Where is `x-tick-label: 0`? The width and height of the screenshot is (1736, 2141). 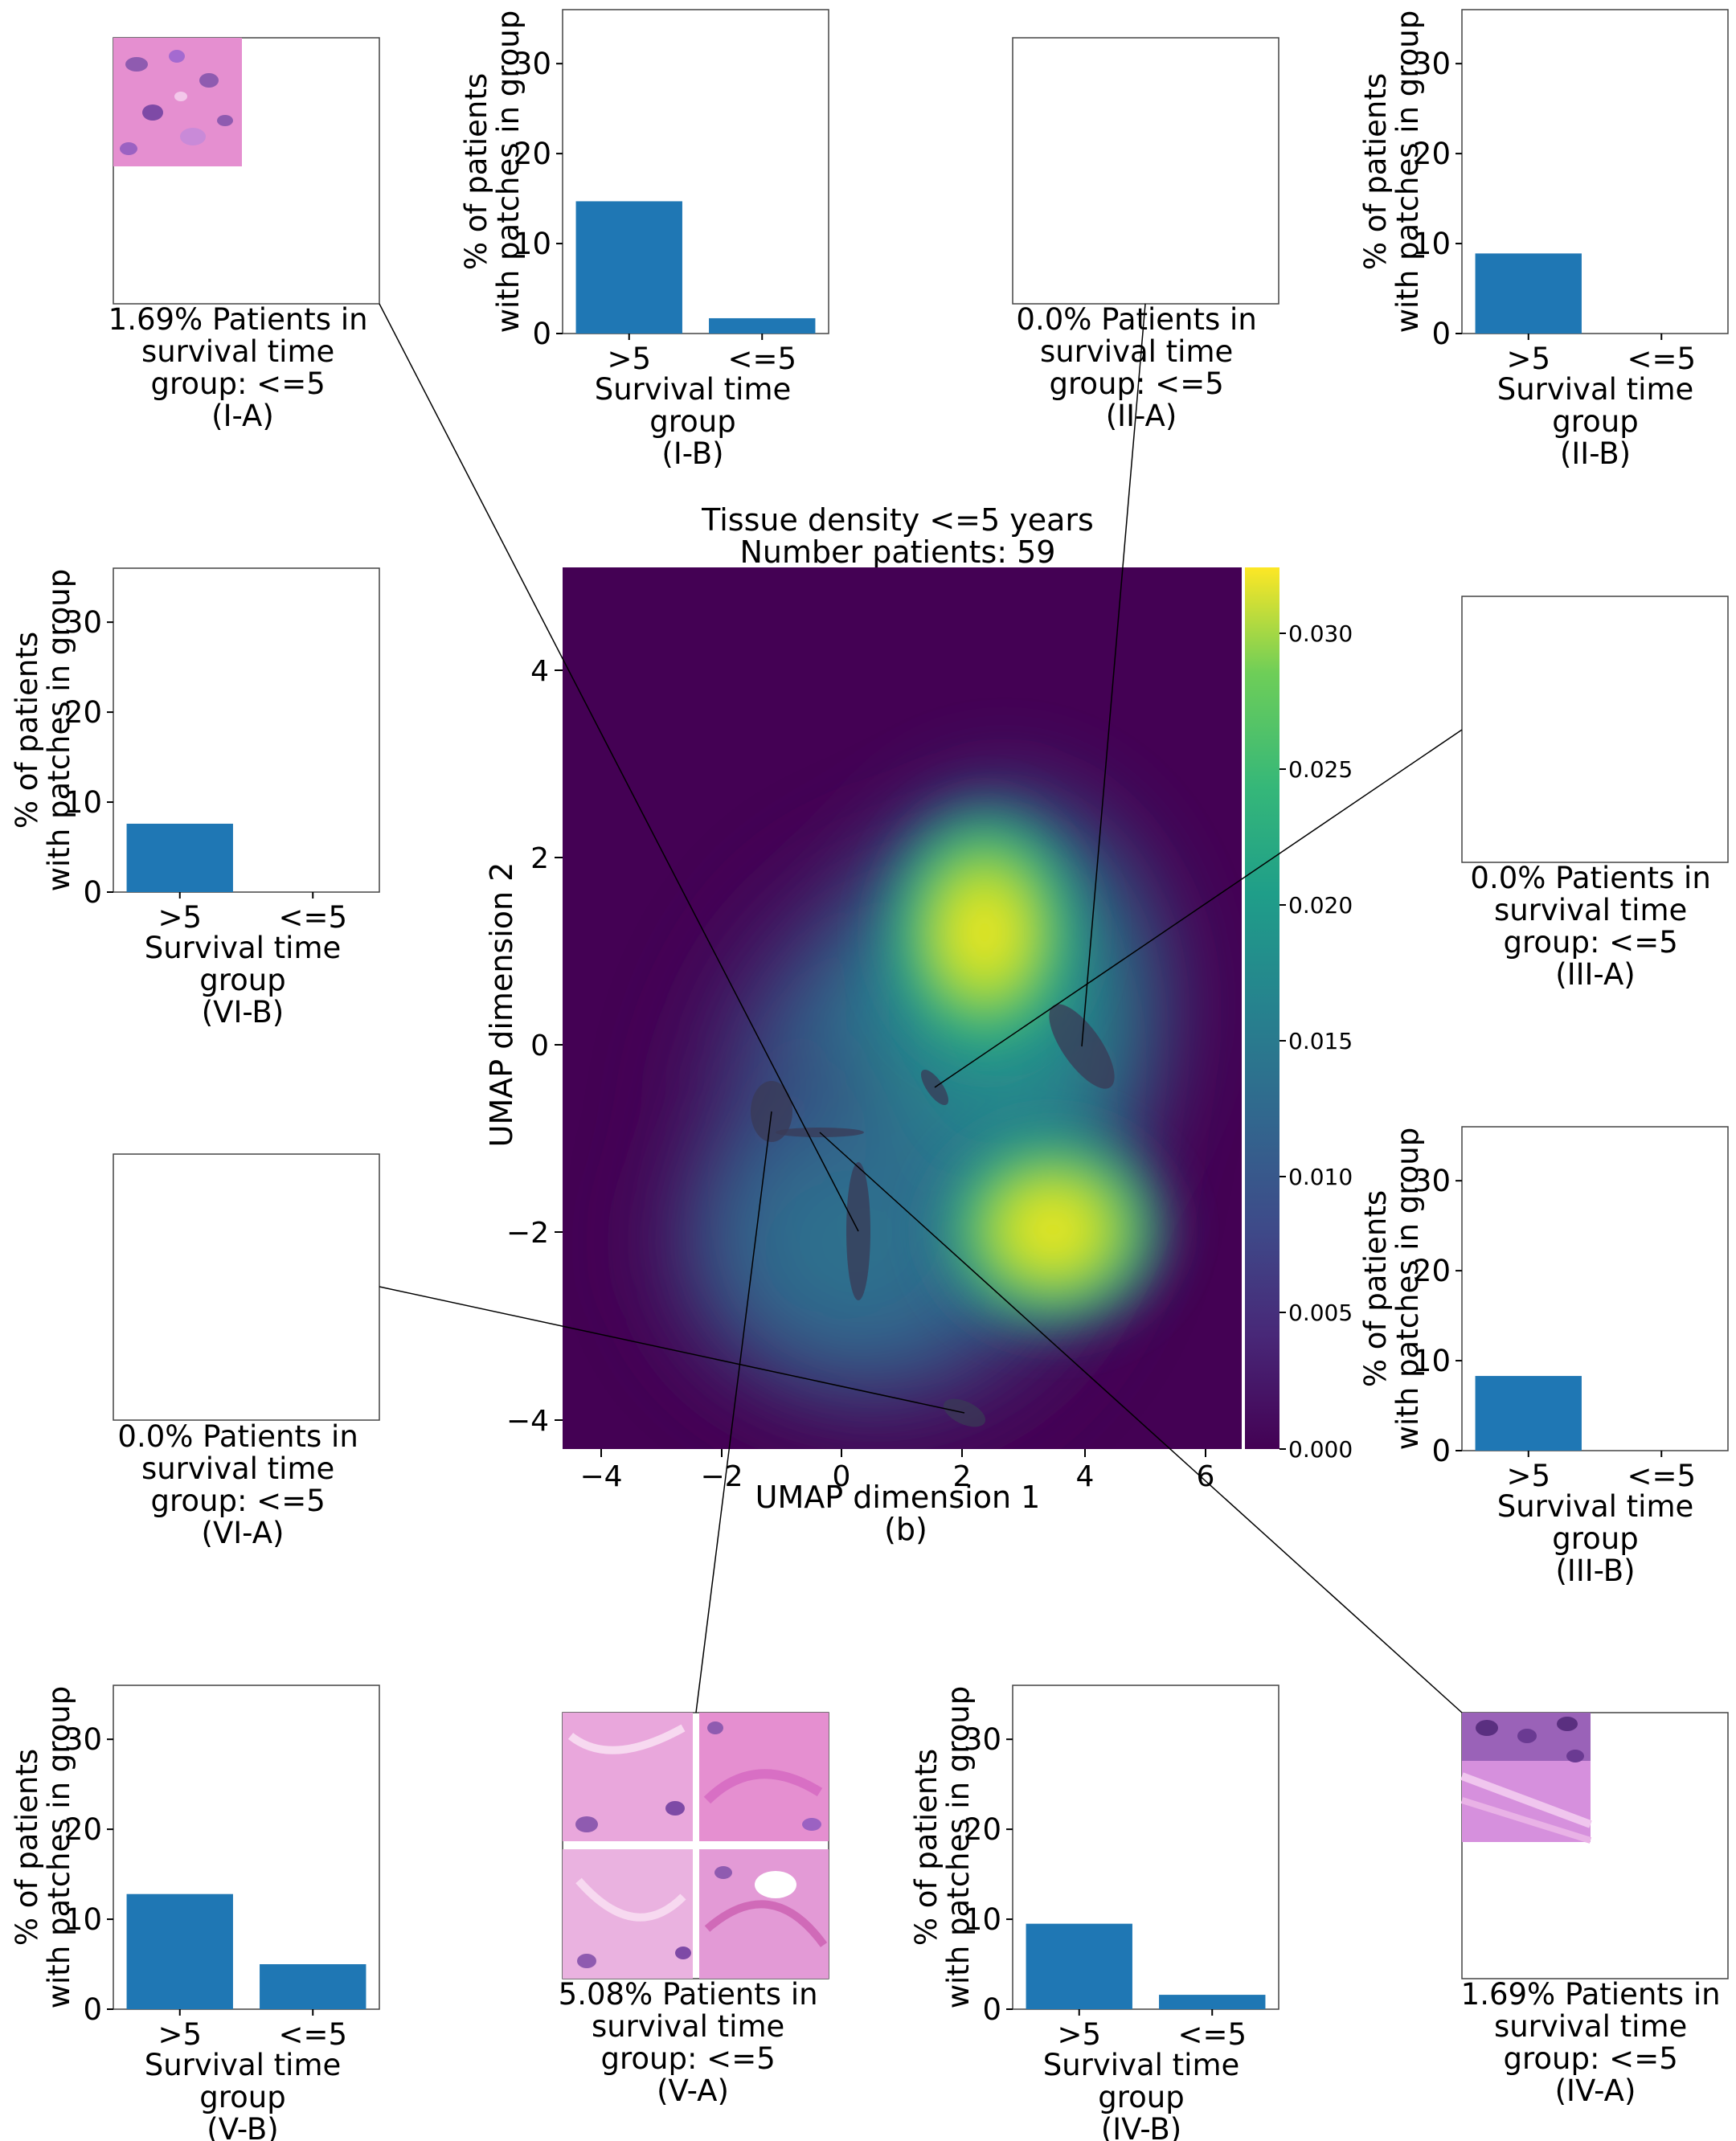
x-tick-label: 0 is located at coordinates (842, 1476).